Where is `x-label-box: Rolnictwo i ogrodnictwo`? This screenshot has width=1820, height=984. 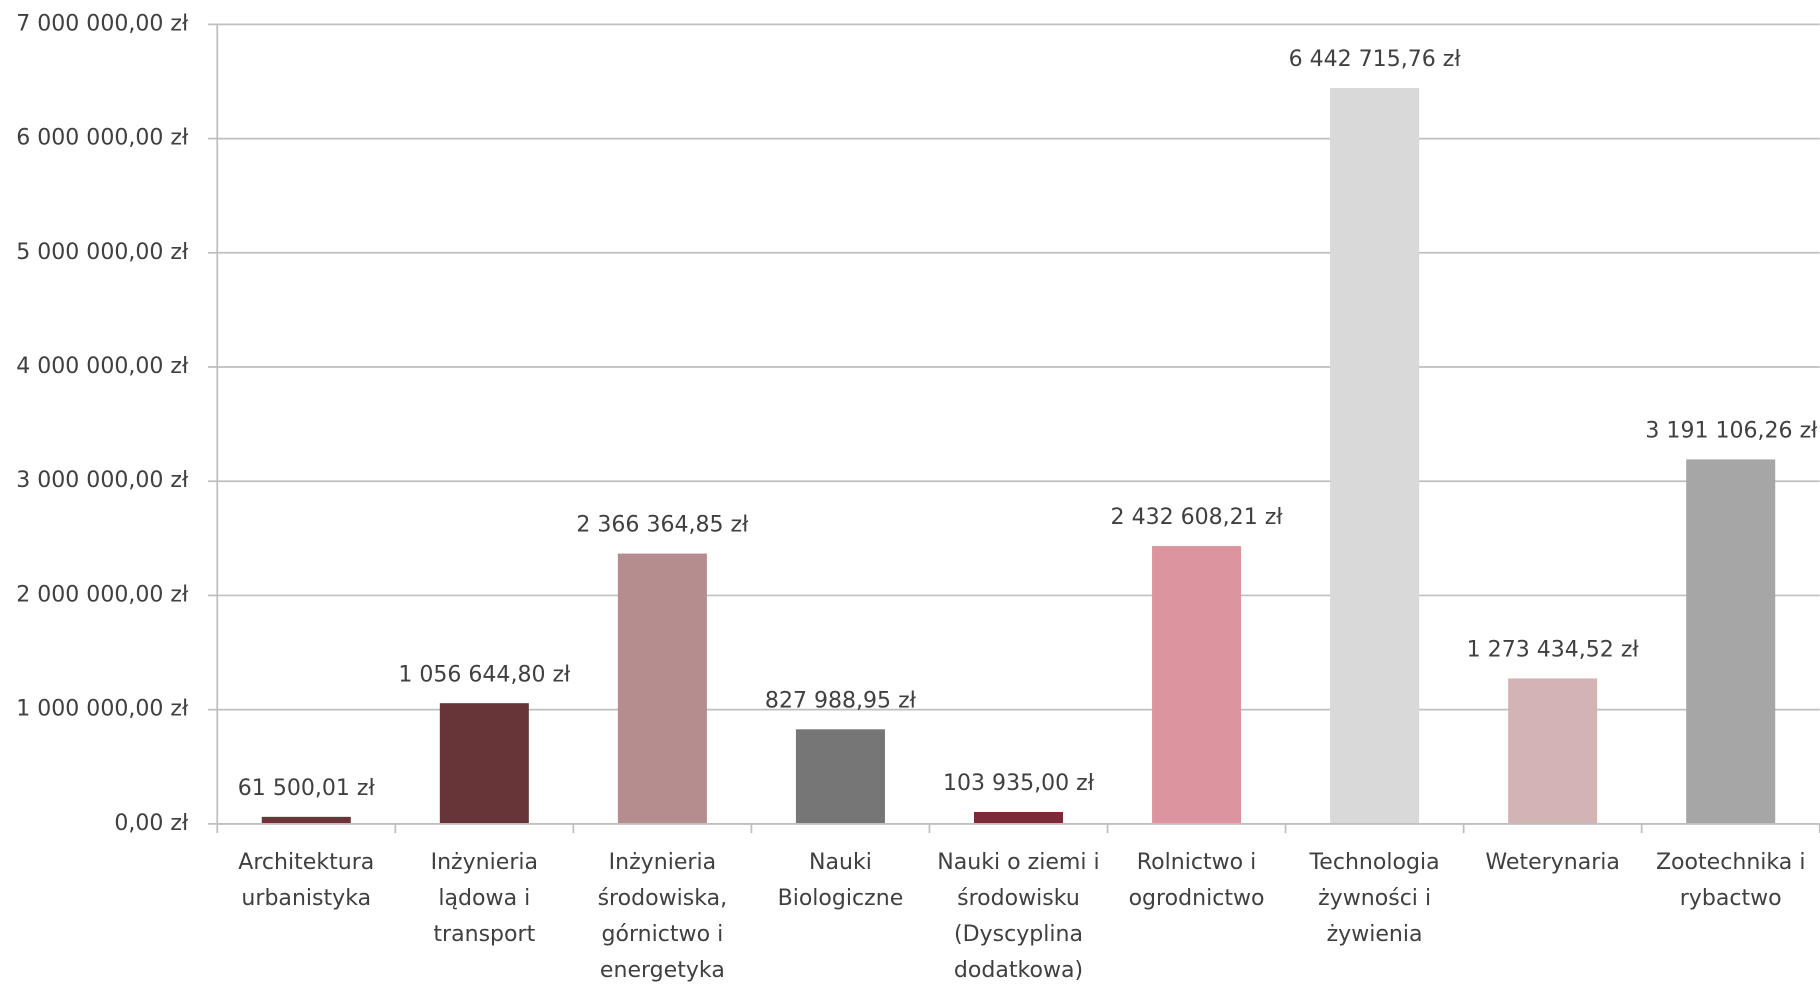 x-label-box: Rolnictwo i ogrodnictwo is located at coordinates (1196, 880).